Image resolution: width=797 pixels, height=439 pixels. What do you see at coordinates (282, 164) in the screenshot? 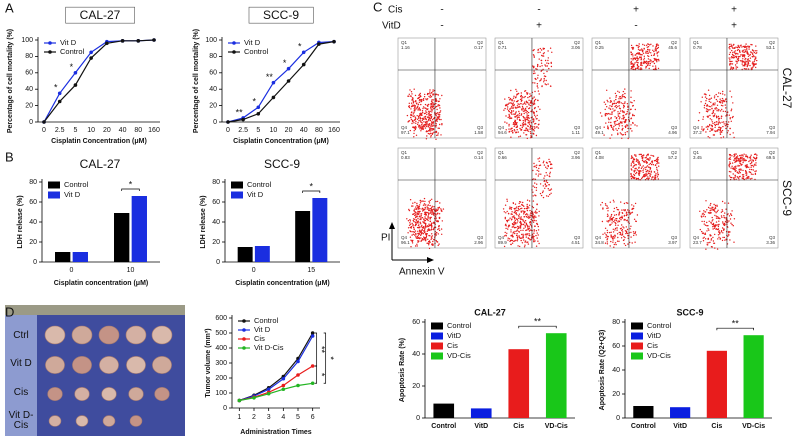
I see `chart-title: SCC-9` at bounding box center [282, 164].